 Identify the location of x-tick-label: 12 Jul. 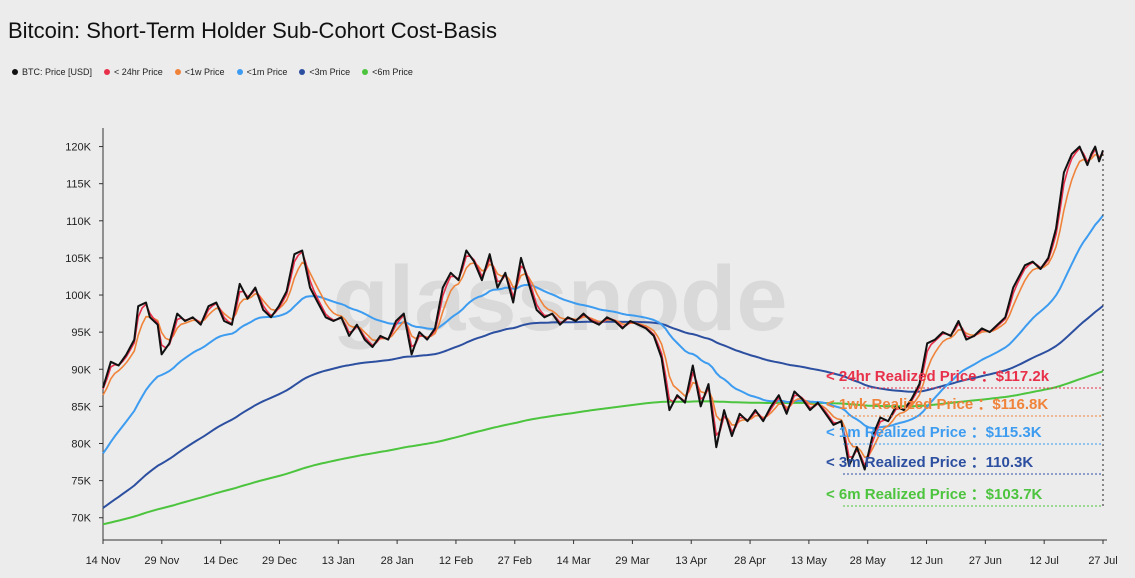
(1043, 561).